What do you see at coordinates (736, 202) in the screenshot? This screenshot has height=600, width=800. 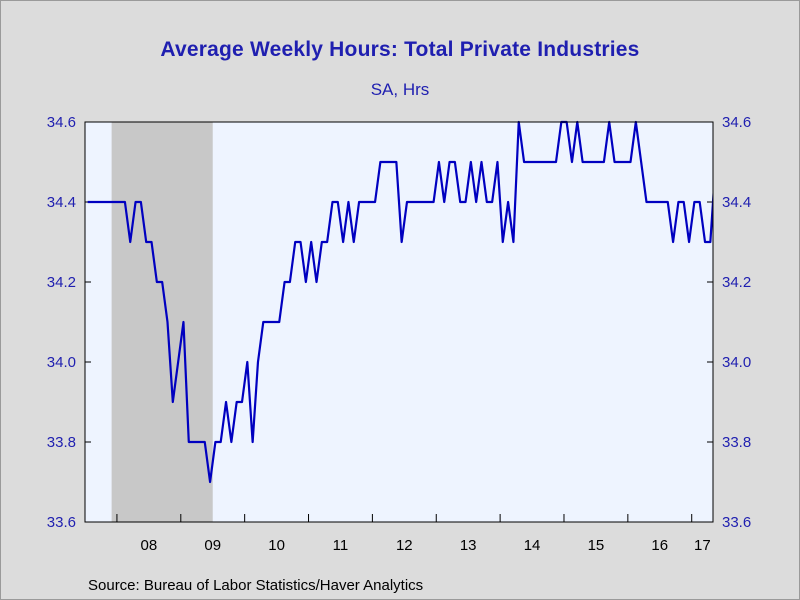 I see `y-tick-label-right: 34.4` at bounding box center [736, 202].